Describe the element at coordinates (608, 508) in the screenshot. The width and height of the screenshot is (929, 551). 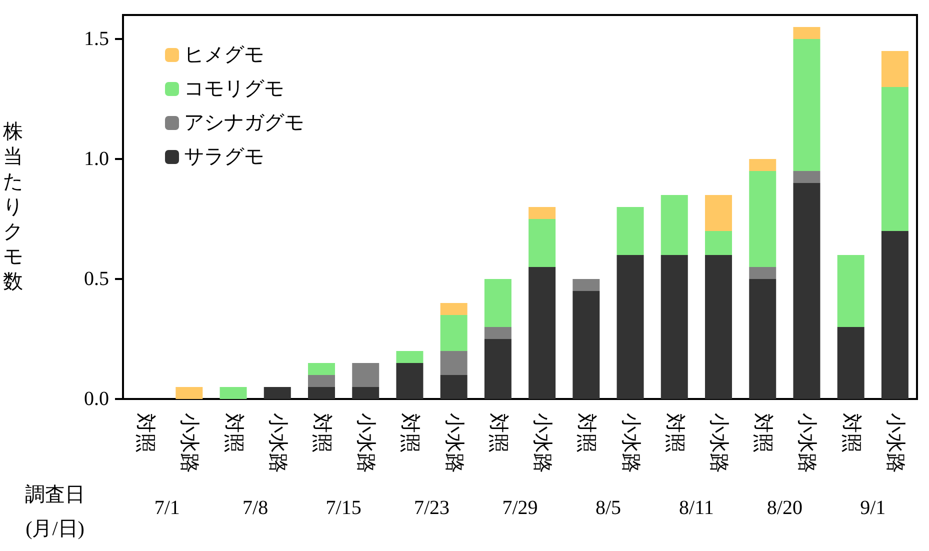
I see `text: 8/5` at that location.